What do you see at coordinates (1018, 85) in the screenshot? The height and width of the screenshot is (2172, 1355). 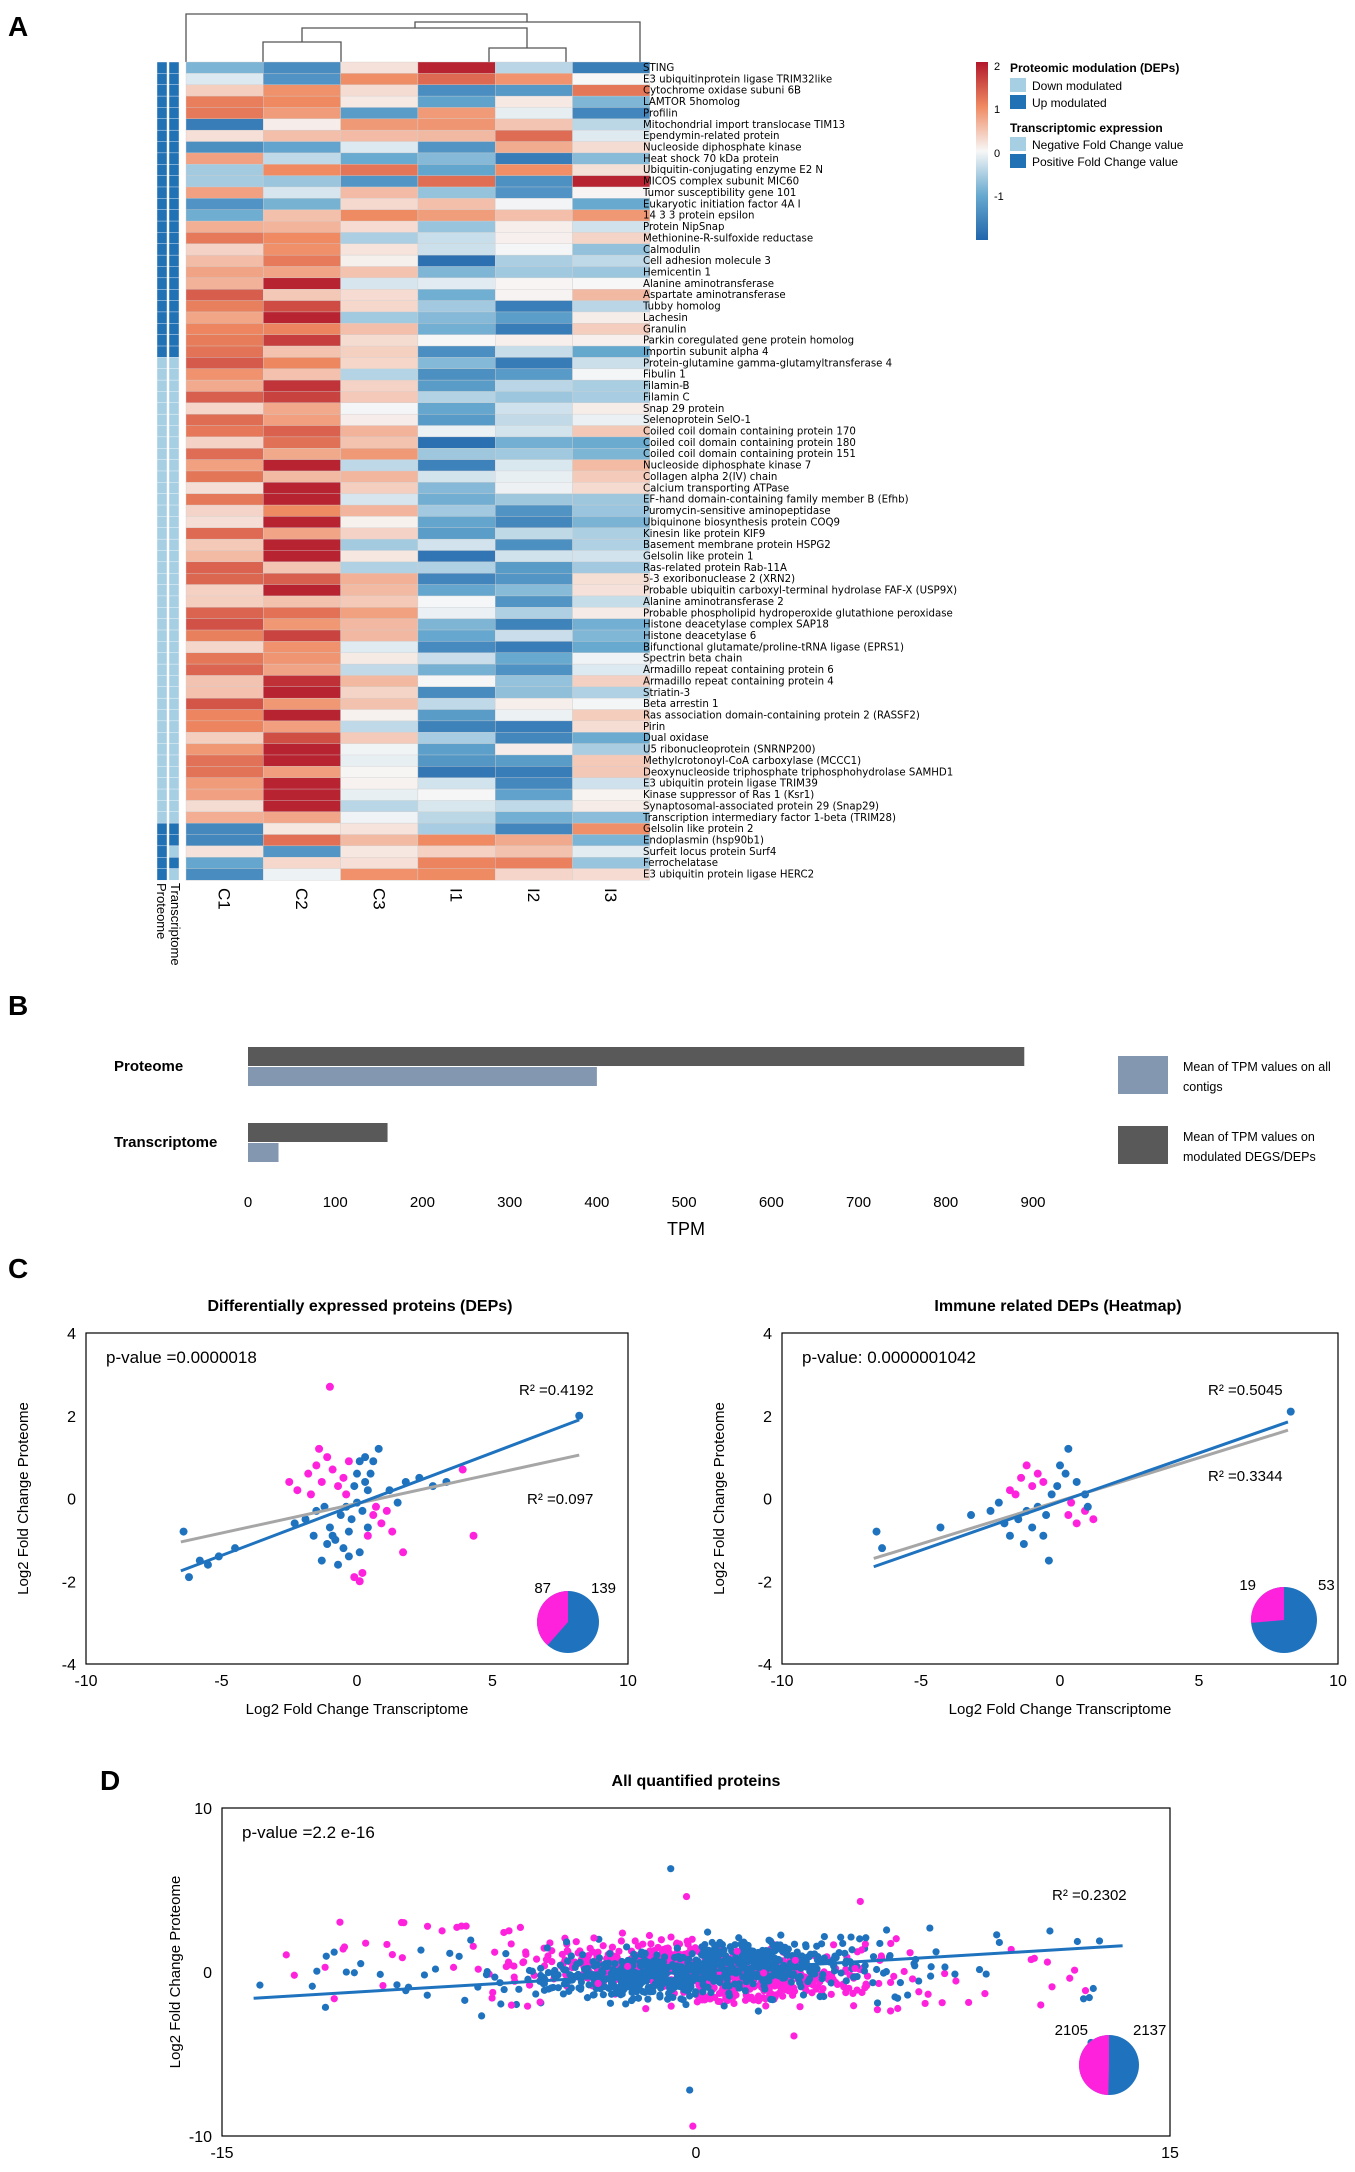 I see `legend-swatch-down` at bounding box center [1018, 85].